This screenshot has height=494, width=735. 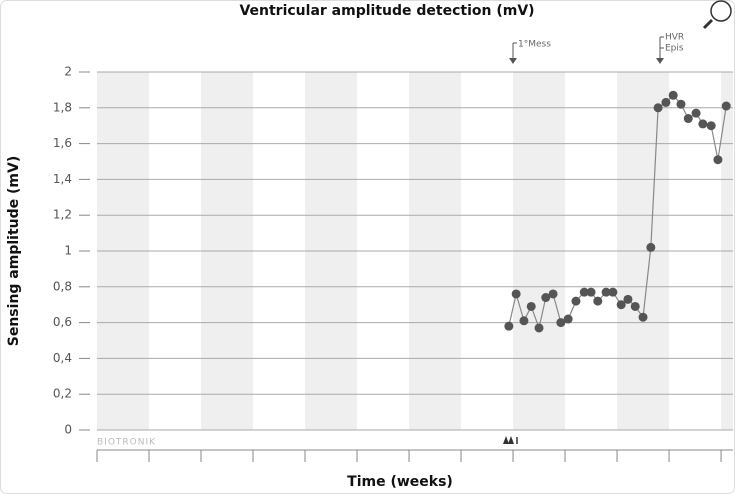 I want to click on watermark: BIOTRONIK, so click(x=126, y=443).